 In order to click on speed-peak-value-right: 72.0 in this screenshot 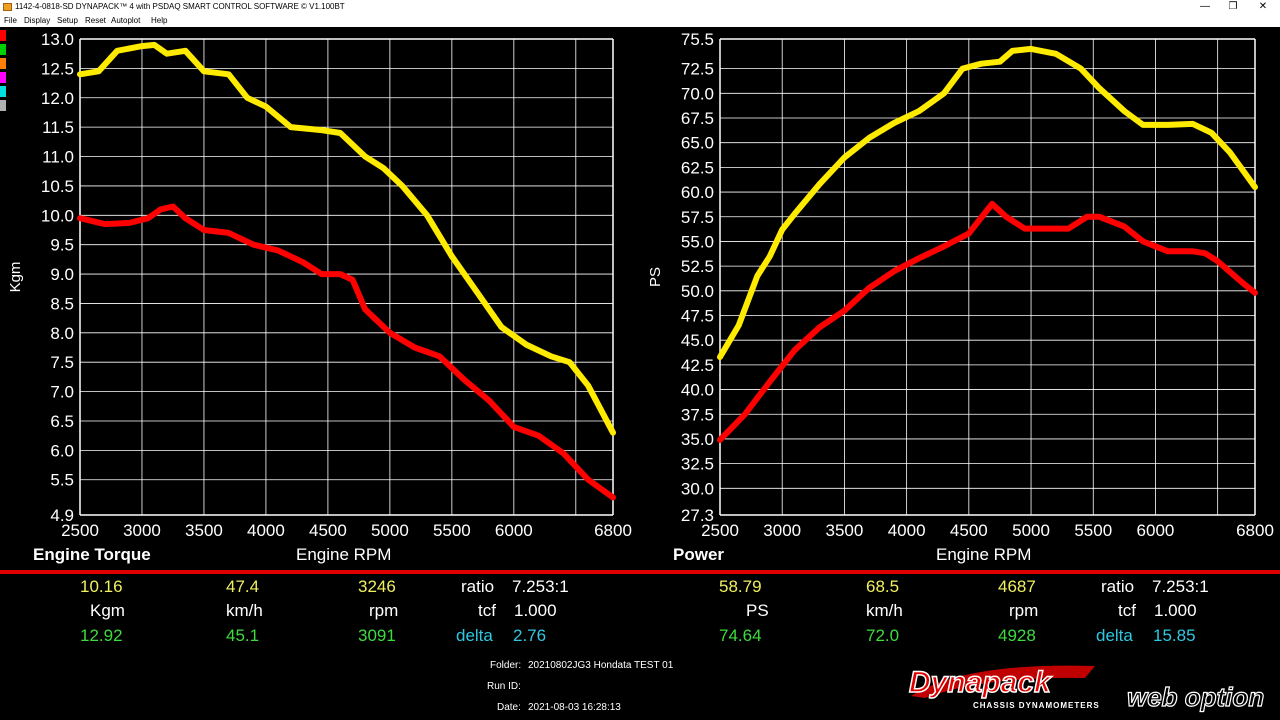, I will do `click(883, 635)`.